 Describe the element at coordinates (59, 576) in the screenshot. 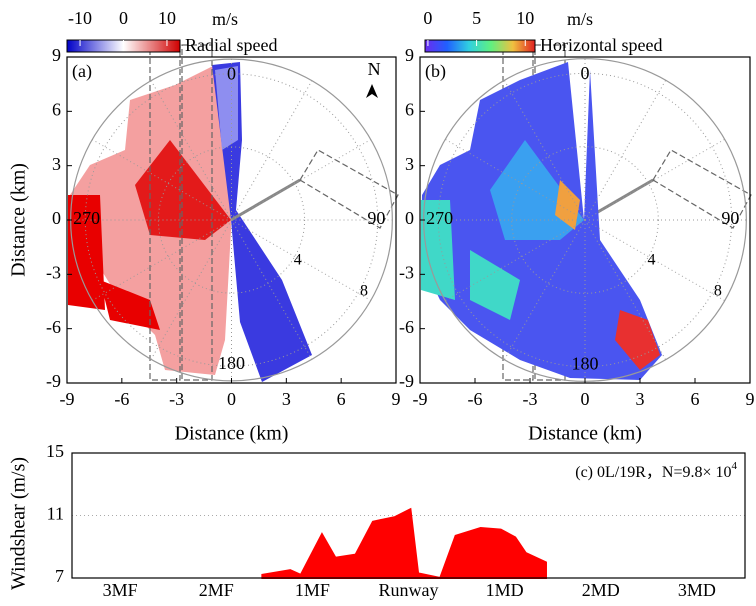

I see `y-tick-label: 7` at that location.